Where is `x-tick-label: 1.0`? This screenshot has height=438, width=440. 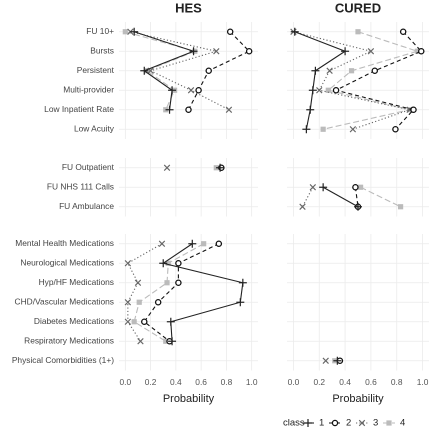
x-tick-label: 1.0 is located at coordinates (252, 382).